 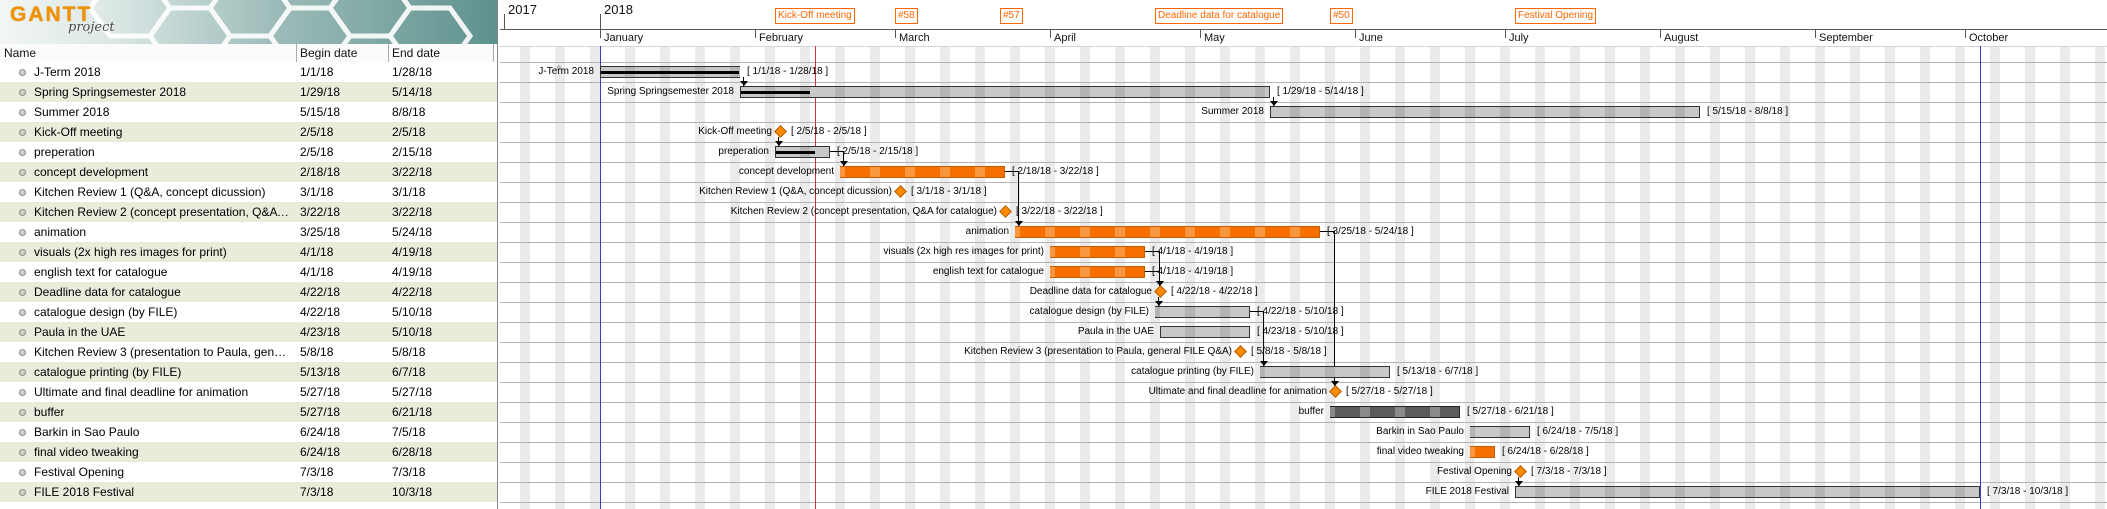 What do you see at coordinates (248, 112) in the screenshot?
I see `table-row: Summer 2018 5/15/18 8/8/18` at bounding box center [248, 112].